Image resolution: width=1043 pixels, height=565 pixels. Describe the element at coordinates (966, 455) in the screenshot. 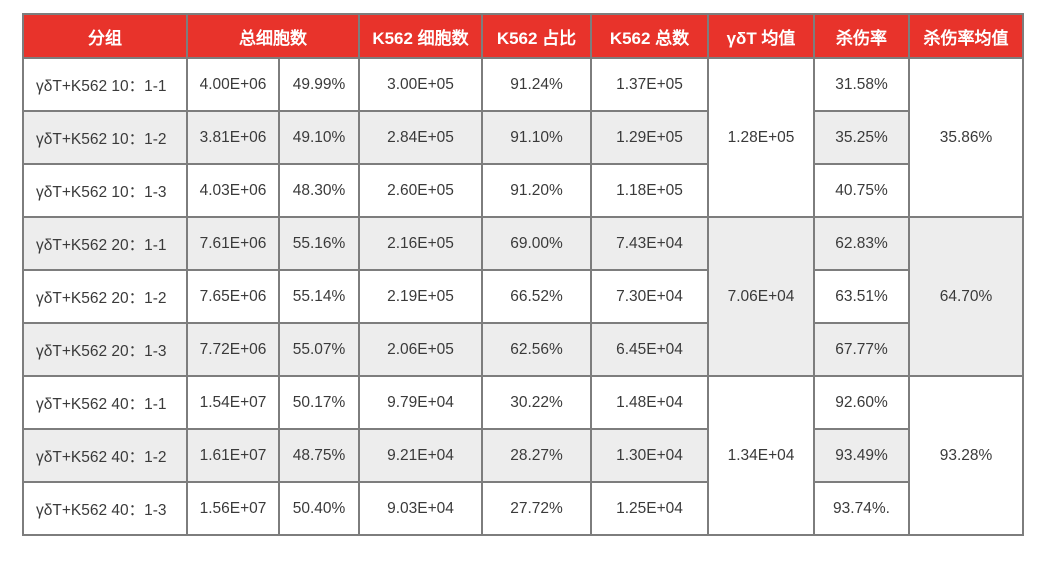

I see `cell-kill-rate-mean: 93.28%` at that location.